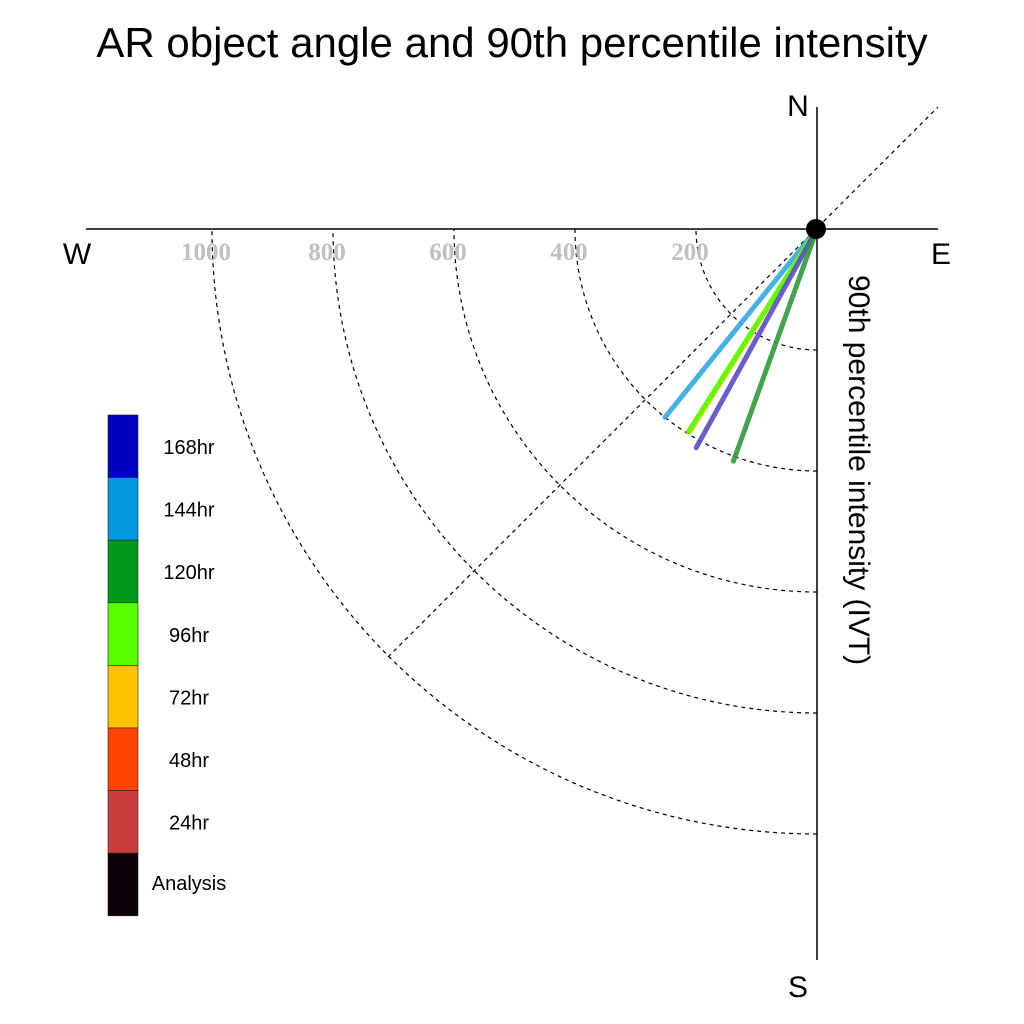  What do you see at coordinates (77, 254) in the screenshot?
I see `compass-west: W` at bounding box center [77, 254].